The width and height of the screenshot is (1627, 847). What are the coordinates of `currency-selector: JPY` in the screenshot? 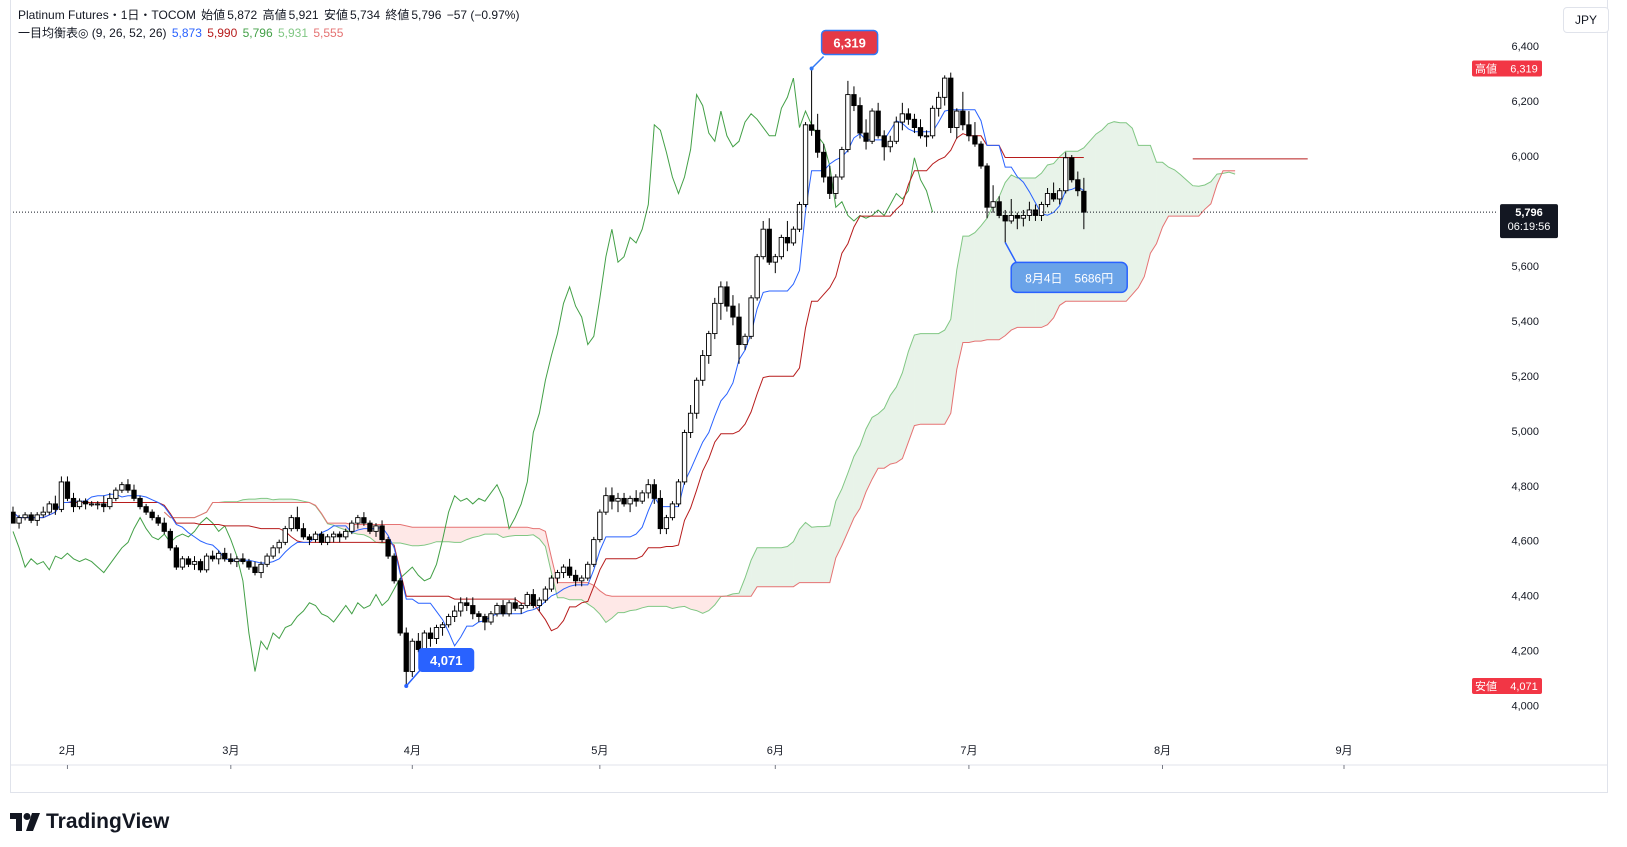 It's located at (1586, 20).